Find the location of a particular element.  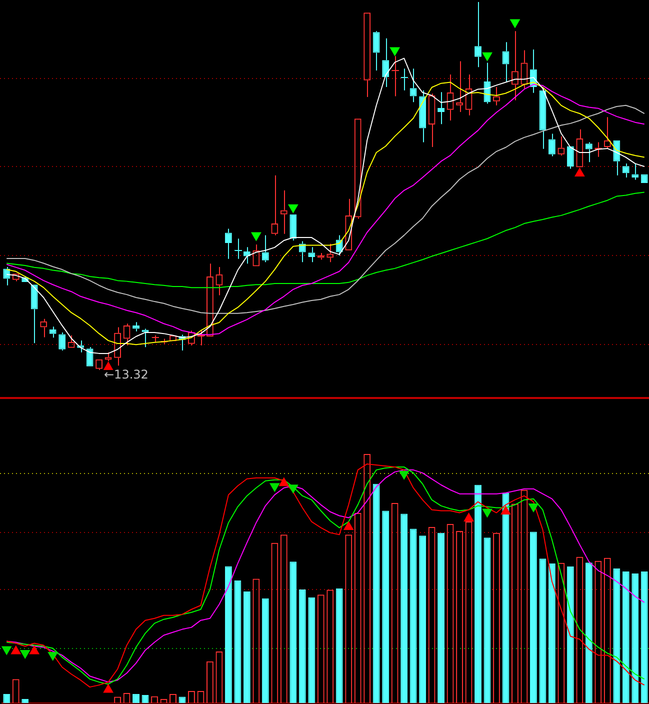

annotation: ←13.32 is located at coordinates (126, 375).